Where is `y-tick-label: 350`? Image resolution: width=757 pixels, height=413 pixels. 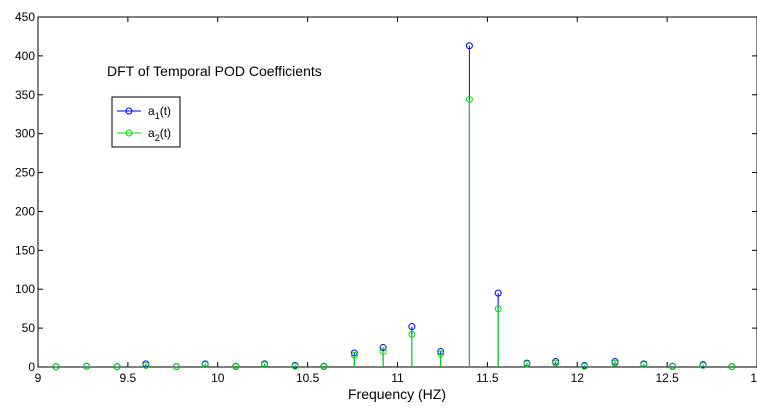
y-tick-label: 350 is located at coordinates (25, 95).